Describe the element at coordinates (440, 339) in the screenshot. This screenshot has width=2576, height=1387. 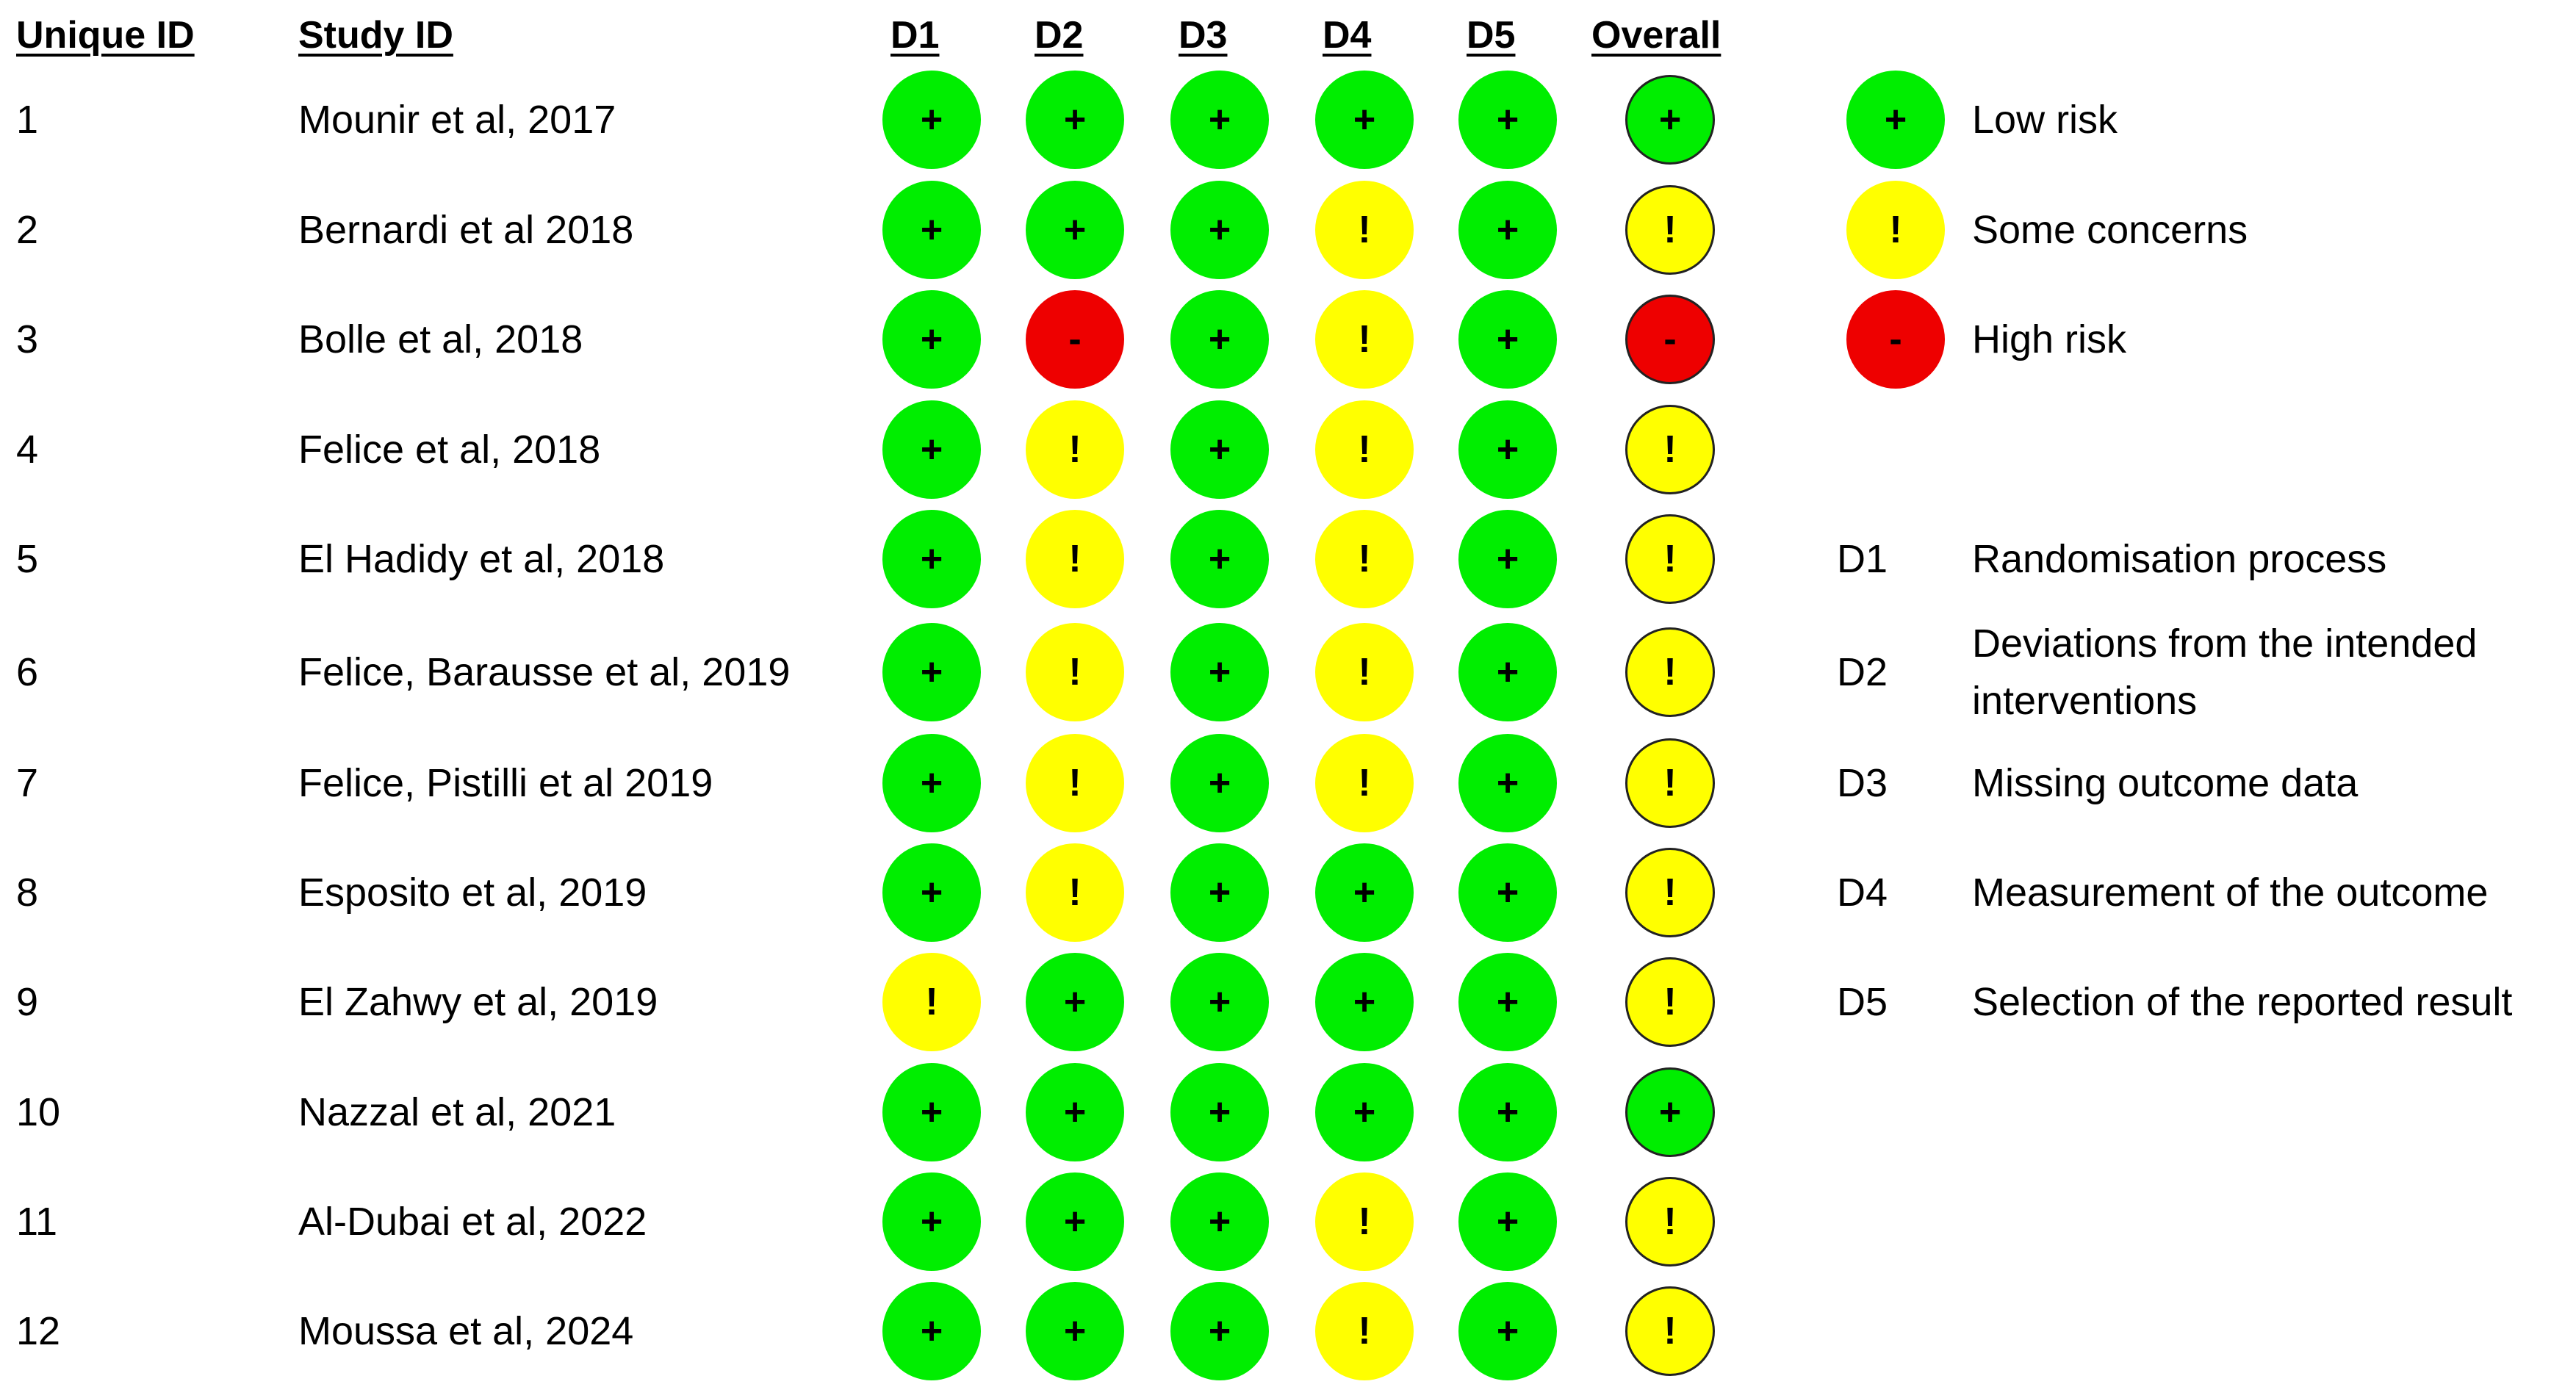
I see `row-study-id: Bolle et al, 2018` at that location.